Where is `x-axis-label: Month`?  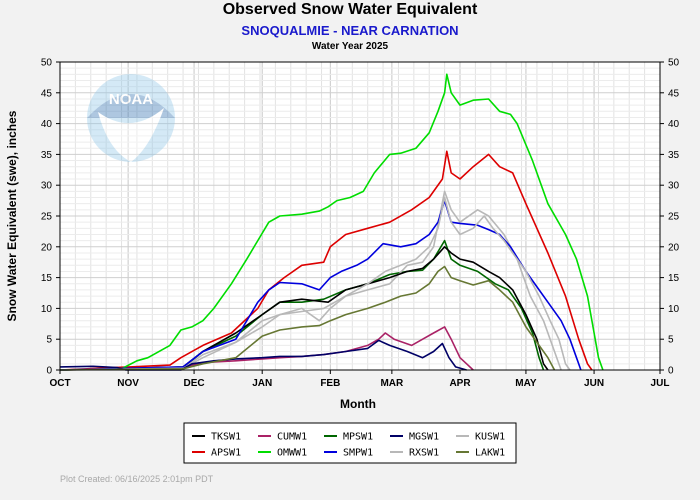 x-axis-label: Month is located at coordinates (358, 404).